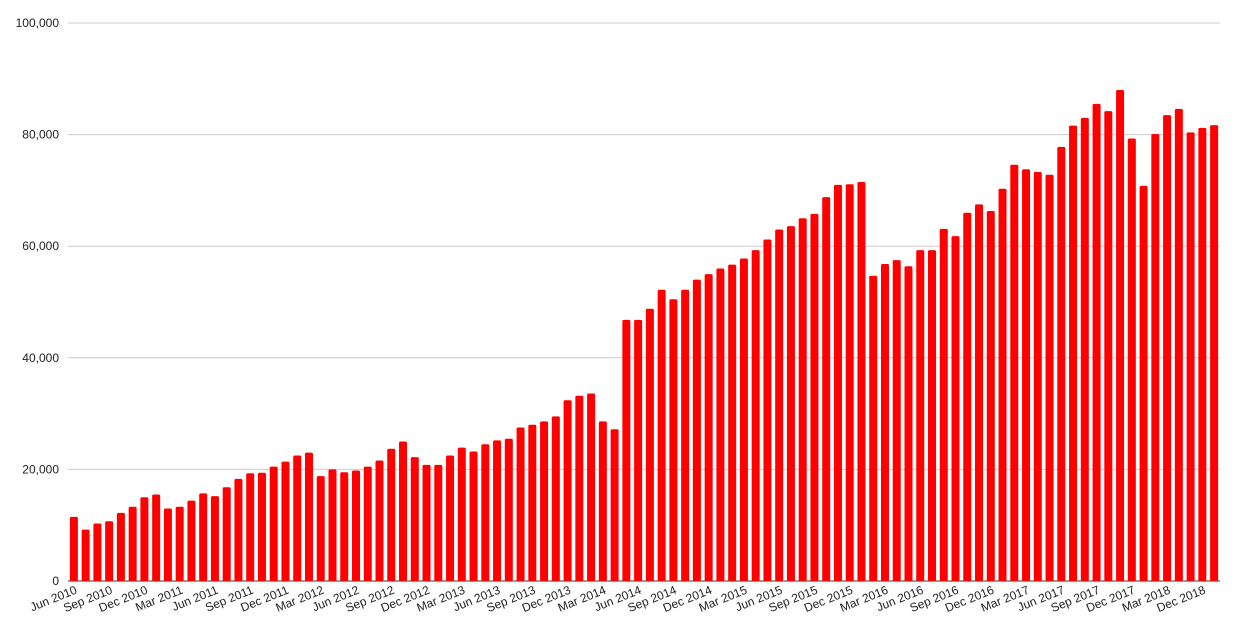  What do you see at coordinates (40, 135) in the screenshot?
I see `y-tick-label: 80,000` at bounding box center [40, 135].